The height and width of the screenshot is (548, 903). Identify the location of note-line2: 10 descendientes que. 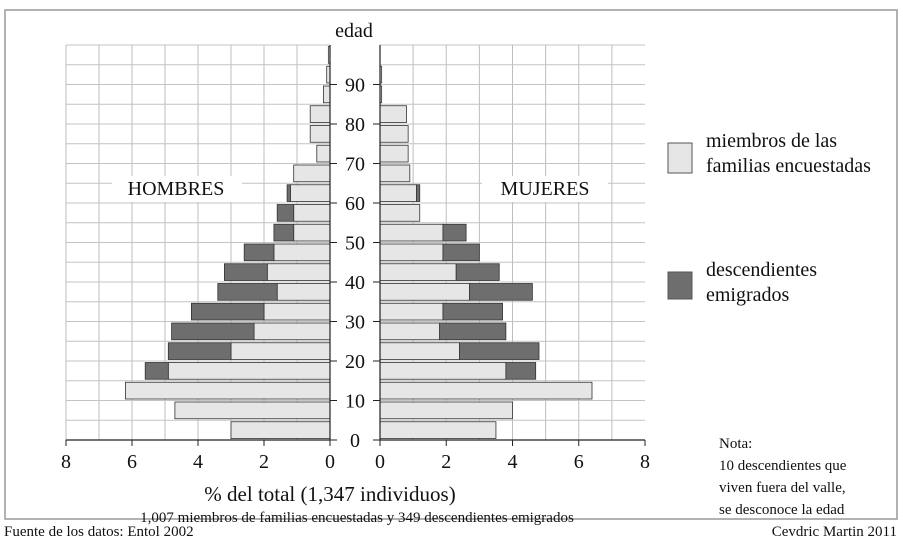
(783, 466).